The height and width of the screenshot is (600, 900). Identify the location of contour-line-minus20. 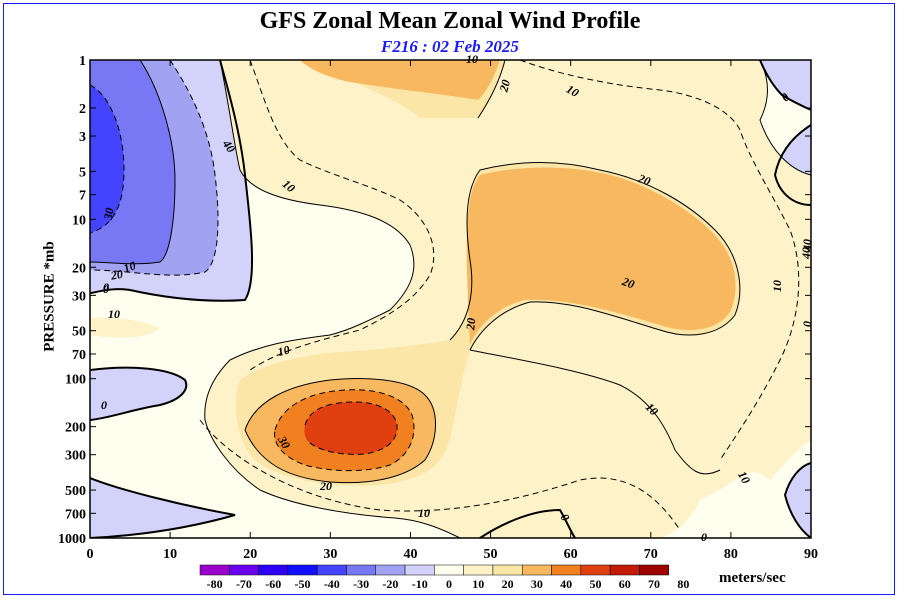
(133, 162).